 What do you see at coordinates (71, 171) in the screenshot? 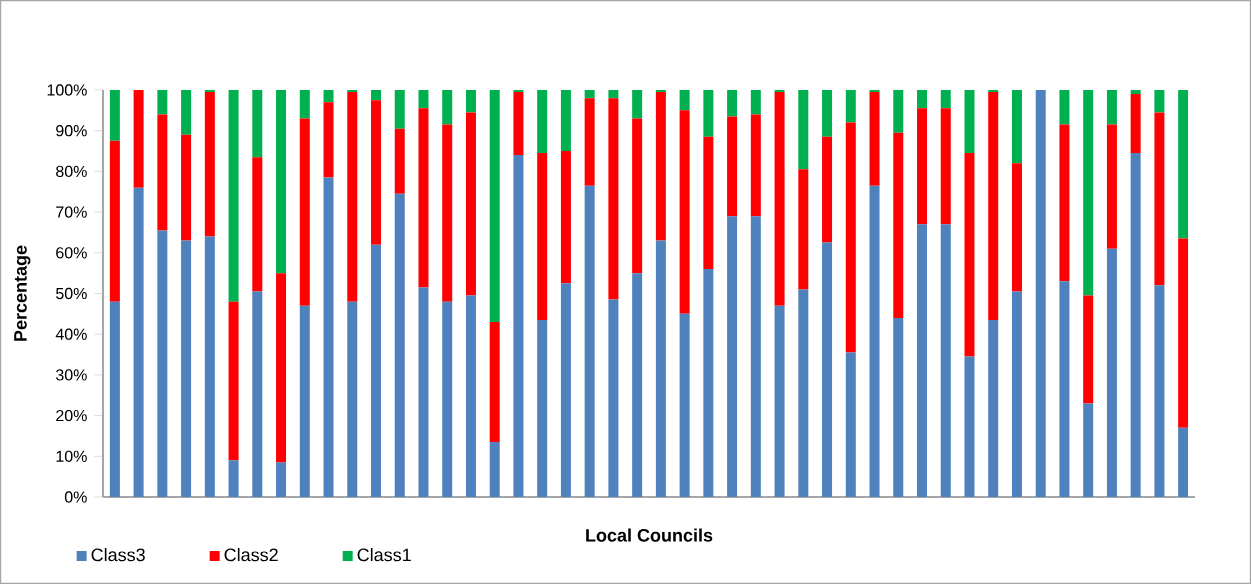
I see `y-tick-label: 80%` at bounding box center [71, 171].